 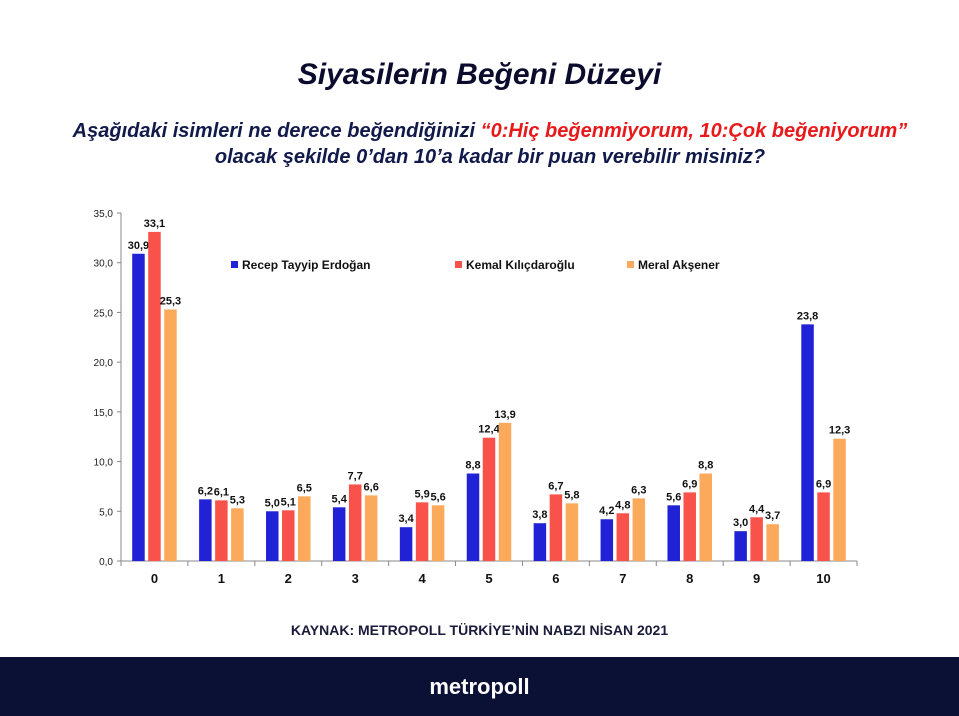 I want to click on footer-band, so click(x=479, y=686).